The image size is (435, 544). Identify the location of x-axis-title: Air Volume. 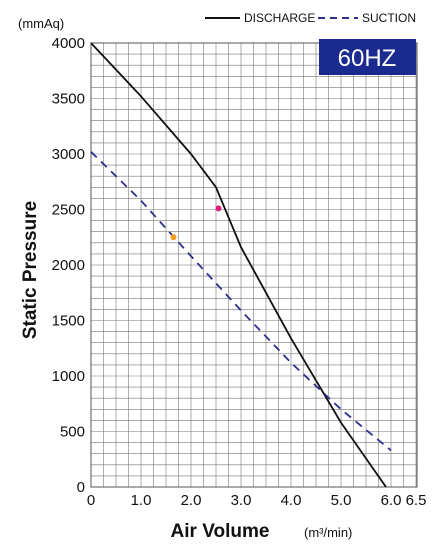
(220, 531).